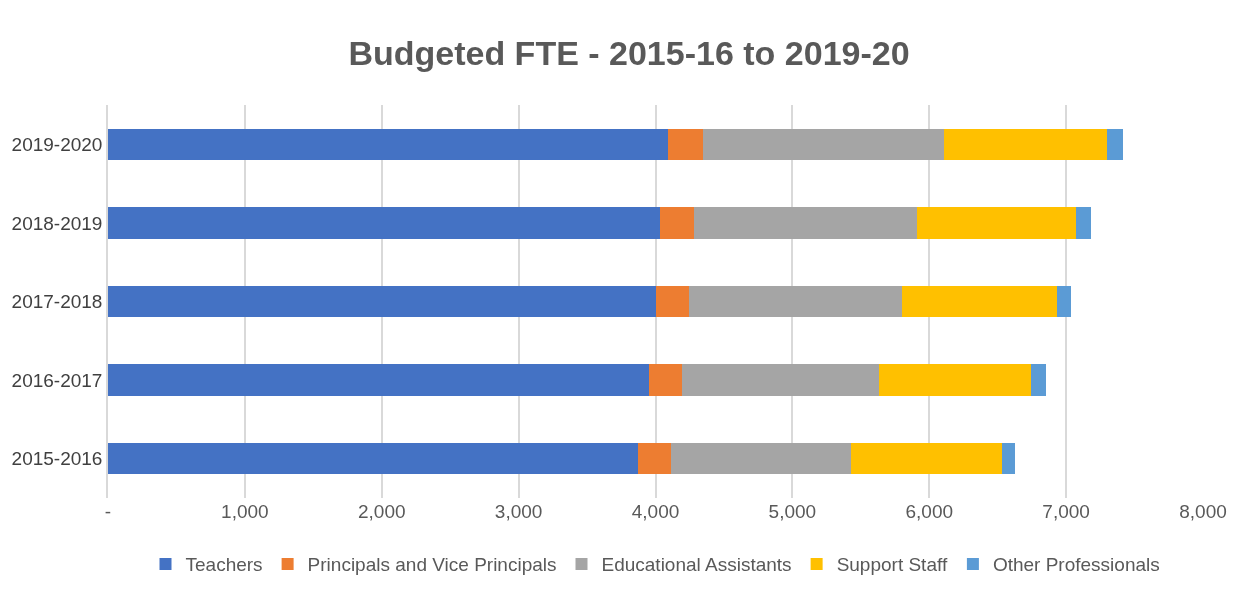  Describe the element at coordinates (892, 565) in the screenshot. I see `legend-label: Support Staff` at that location.